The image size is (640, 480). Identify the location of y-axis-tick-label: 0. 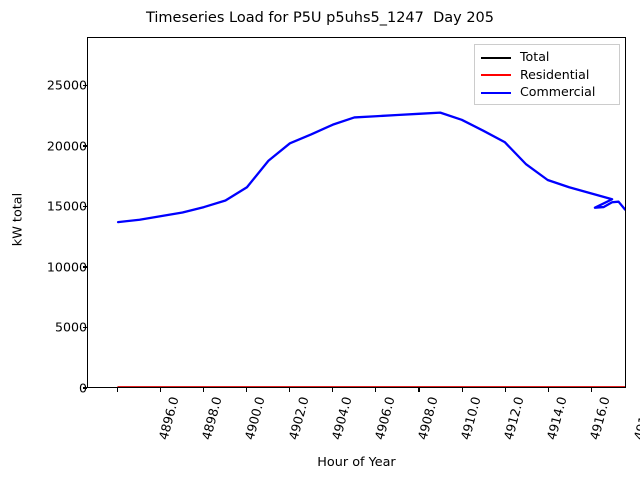
(54, 388).